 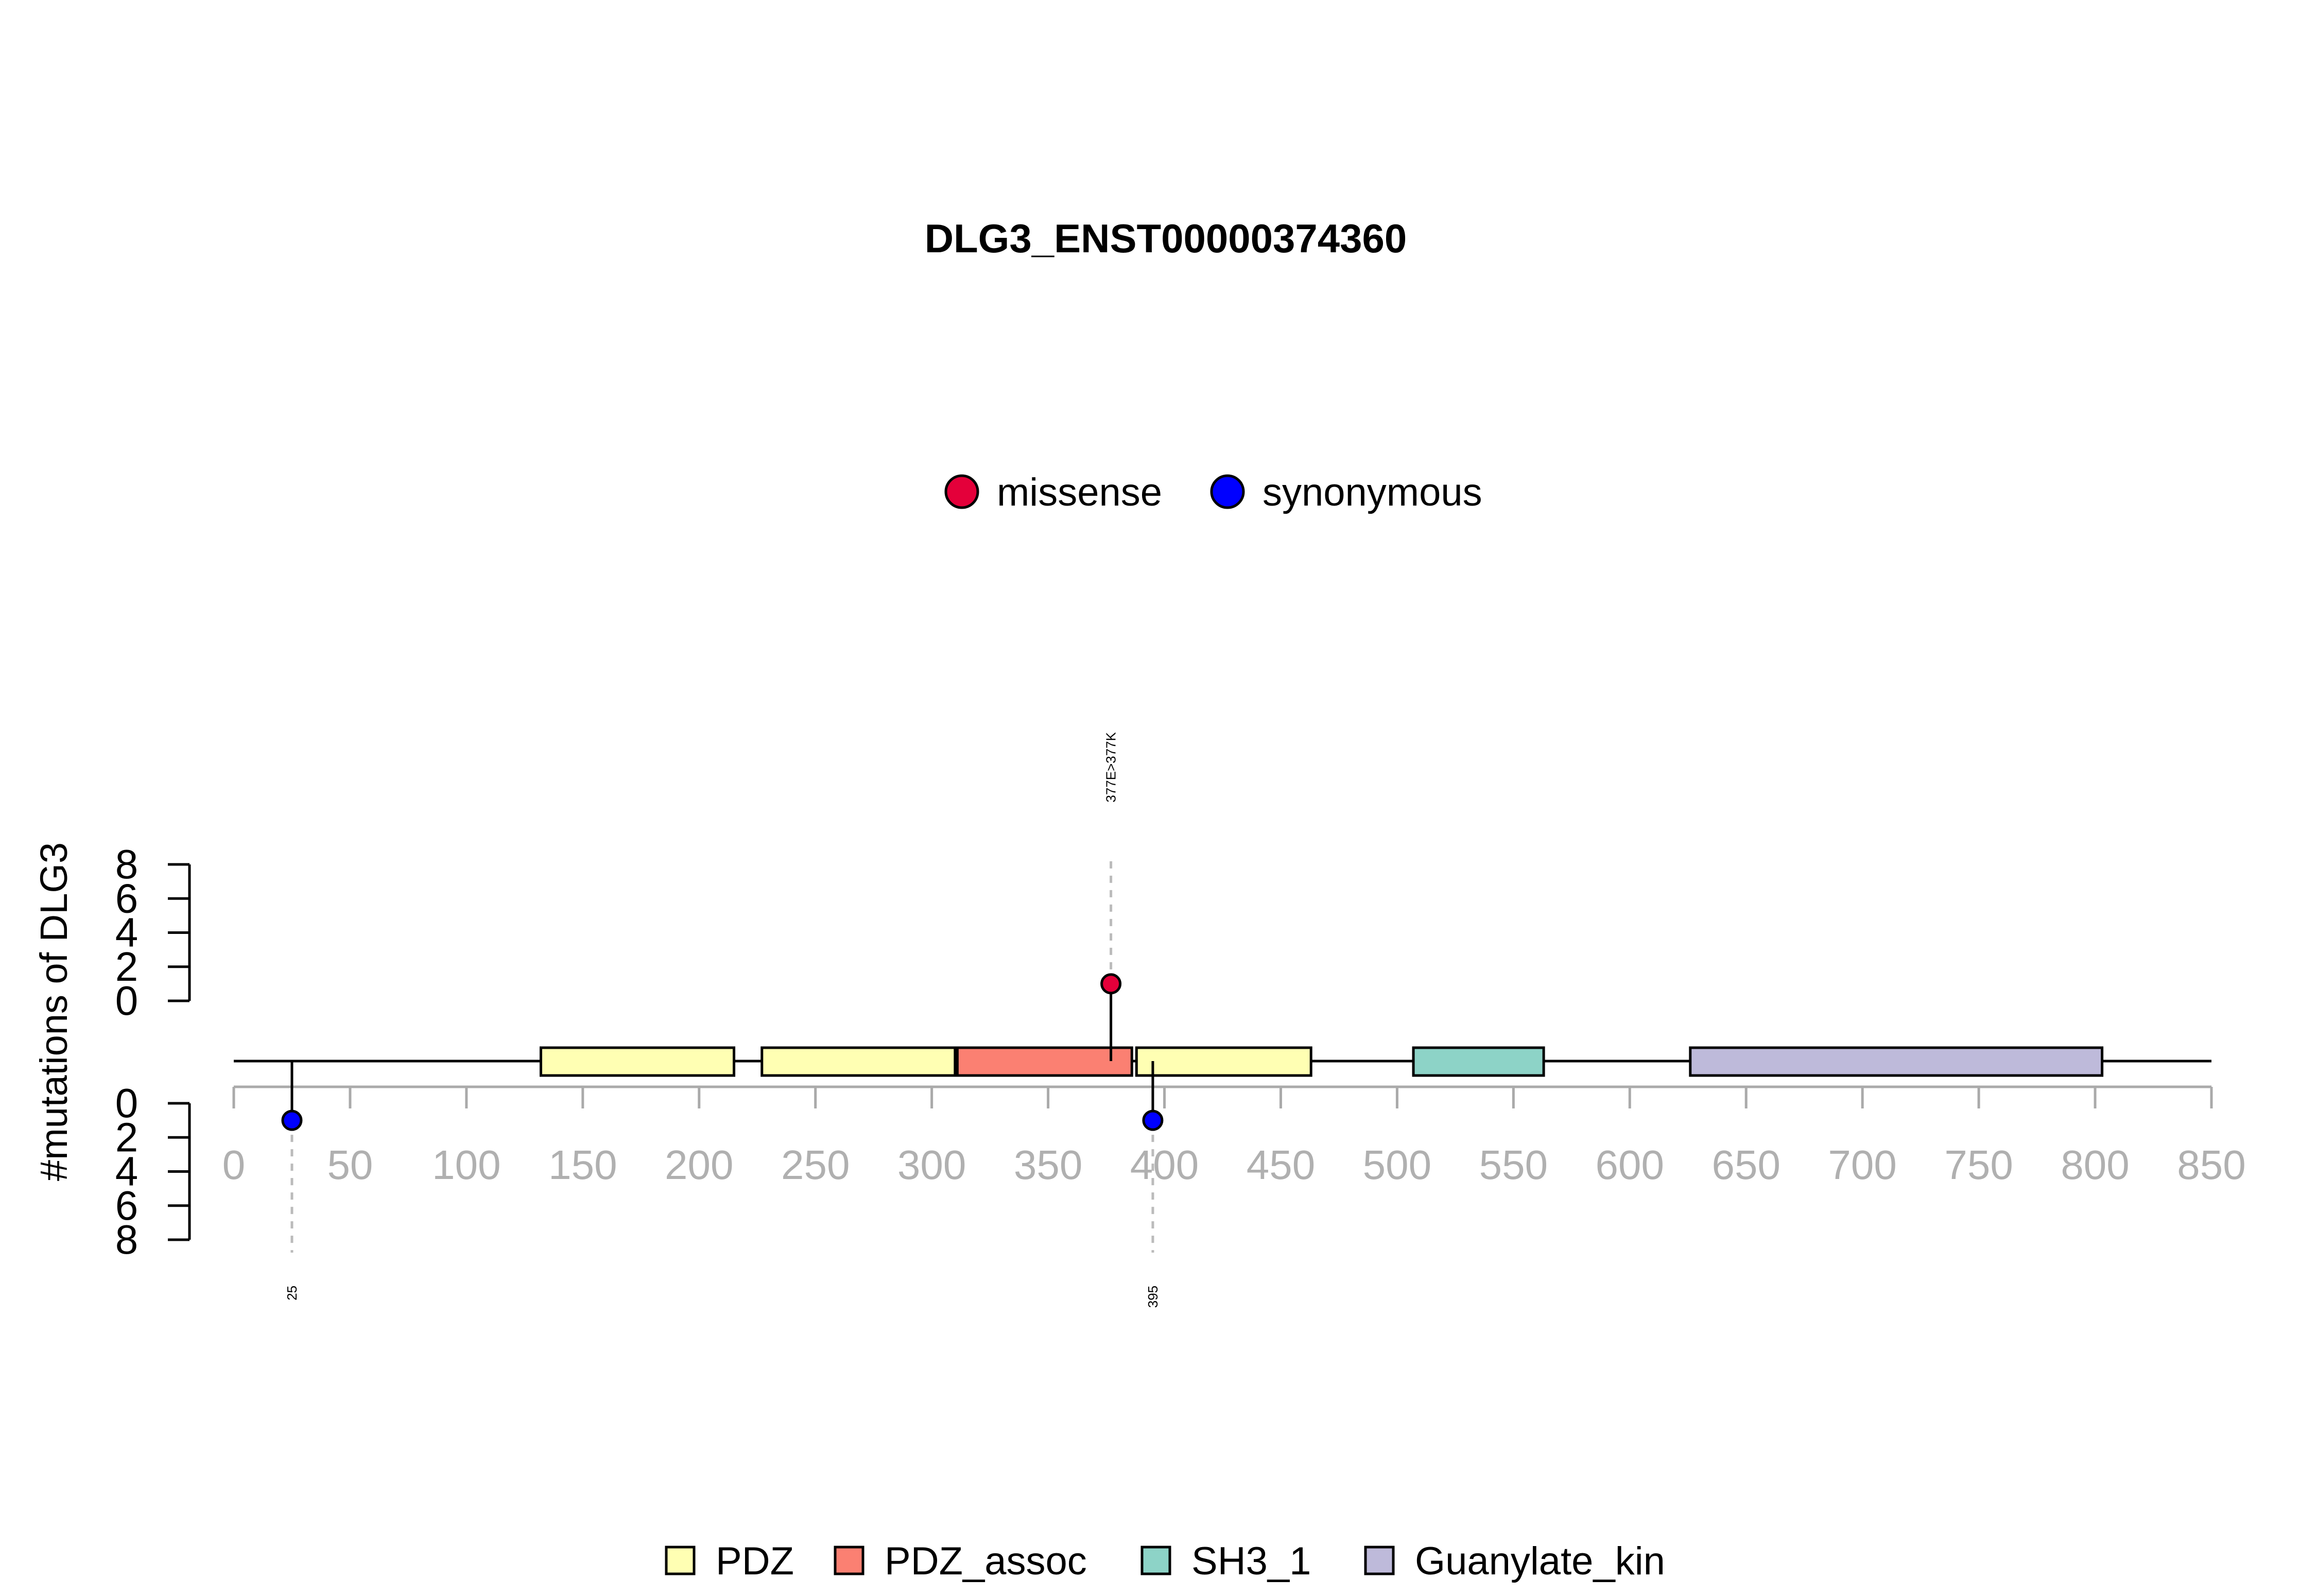 I want to click on bottom-y-tick-label: 4, so click(x=127, y=1171).